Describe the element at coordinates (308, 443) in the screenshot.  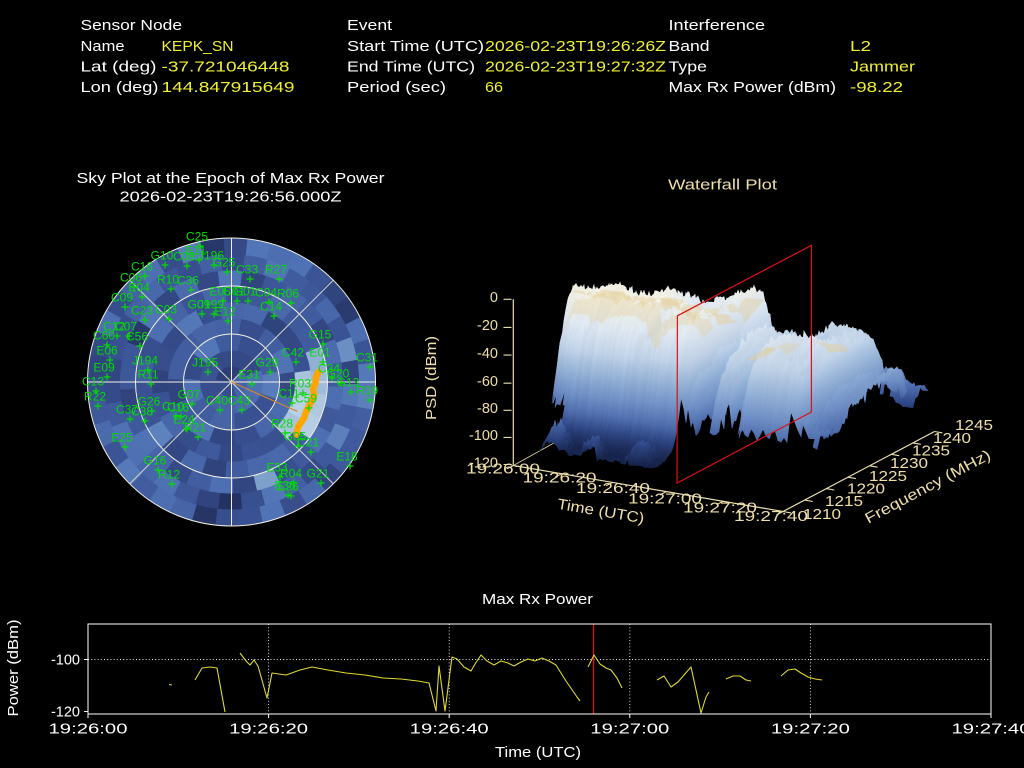
I see `svg-text: C21` at that location.